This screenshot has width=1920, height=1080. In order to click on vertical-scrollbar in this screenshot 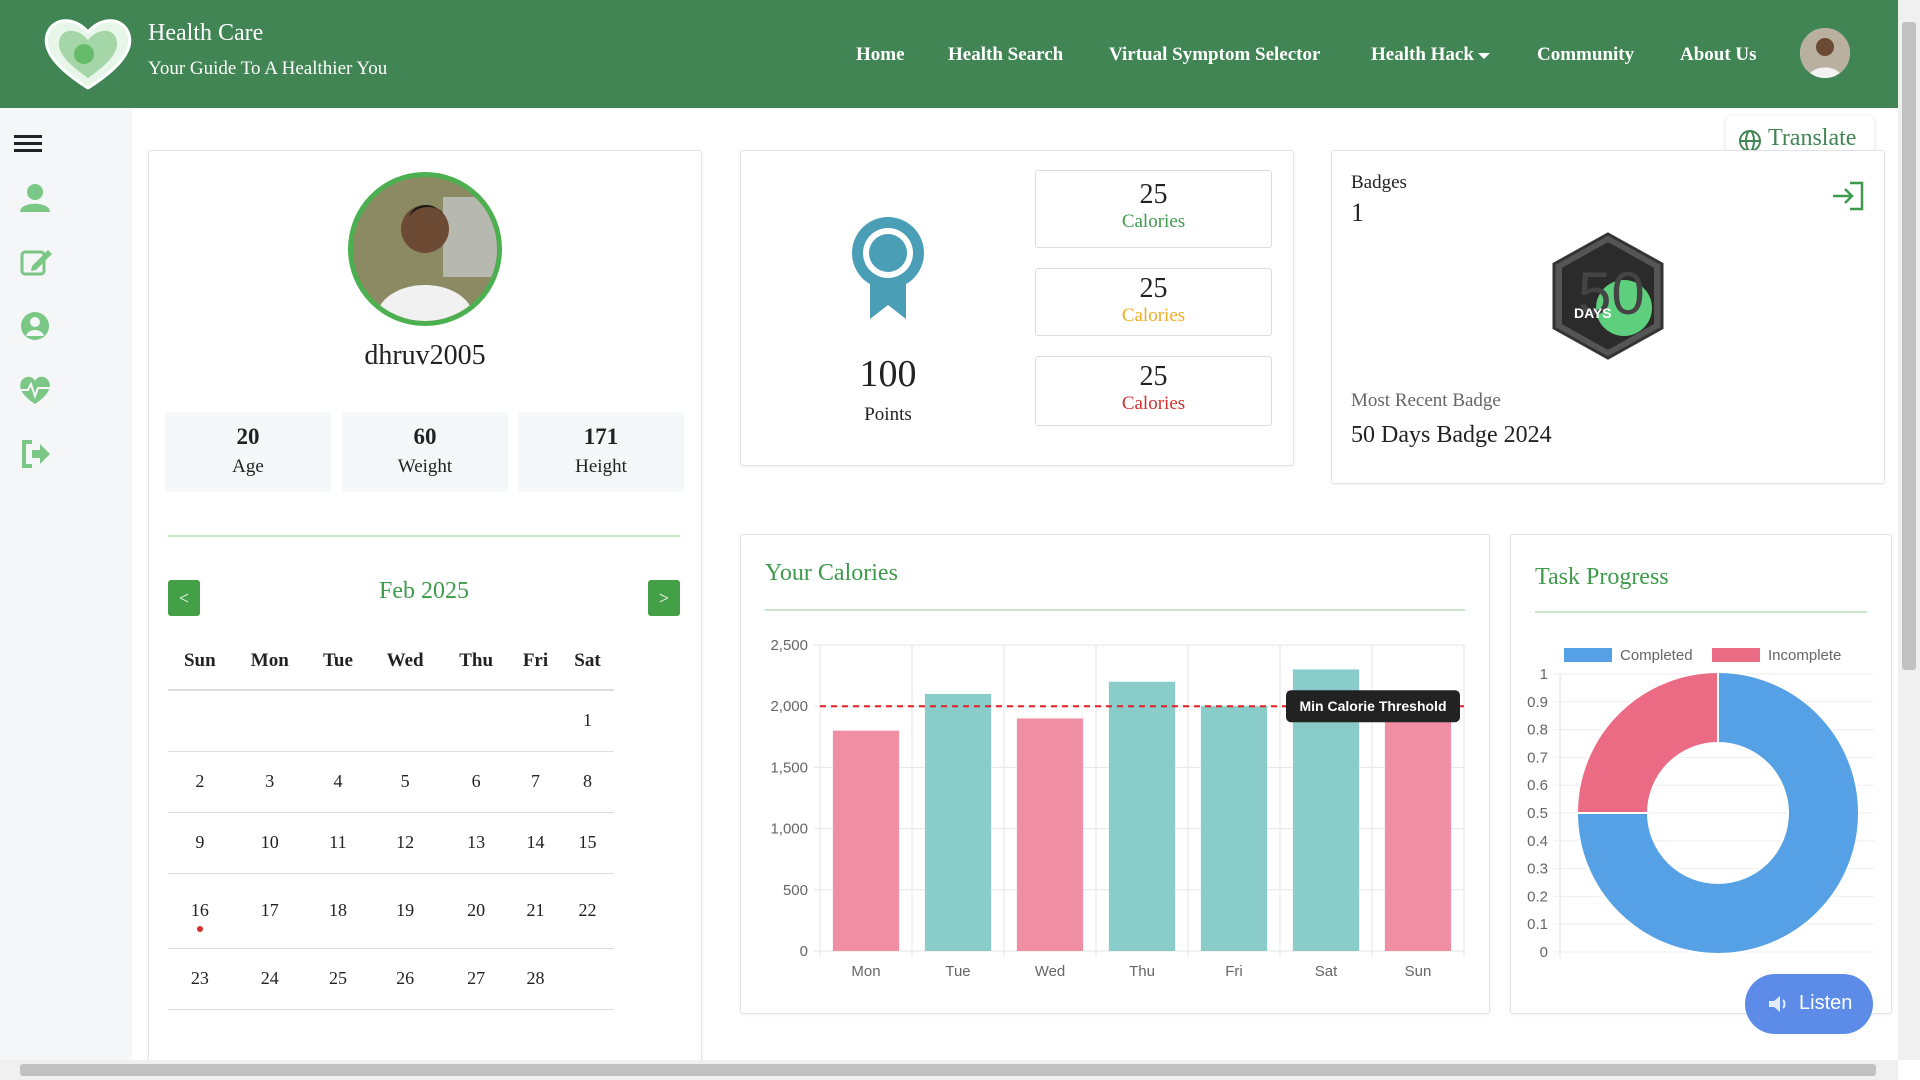, I will do `click(1909, 530)`.